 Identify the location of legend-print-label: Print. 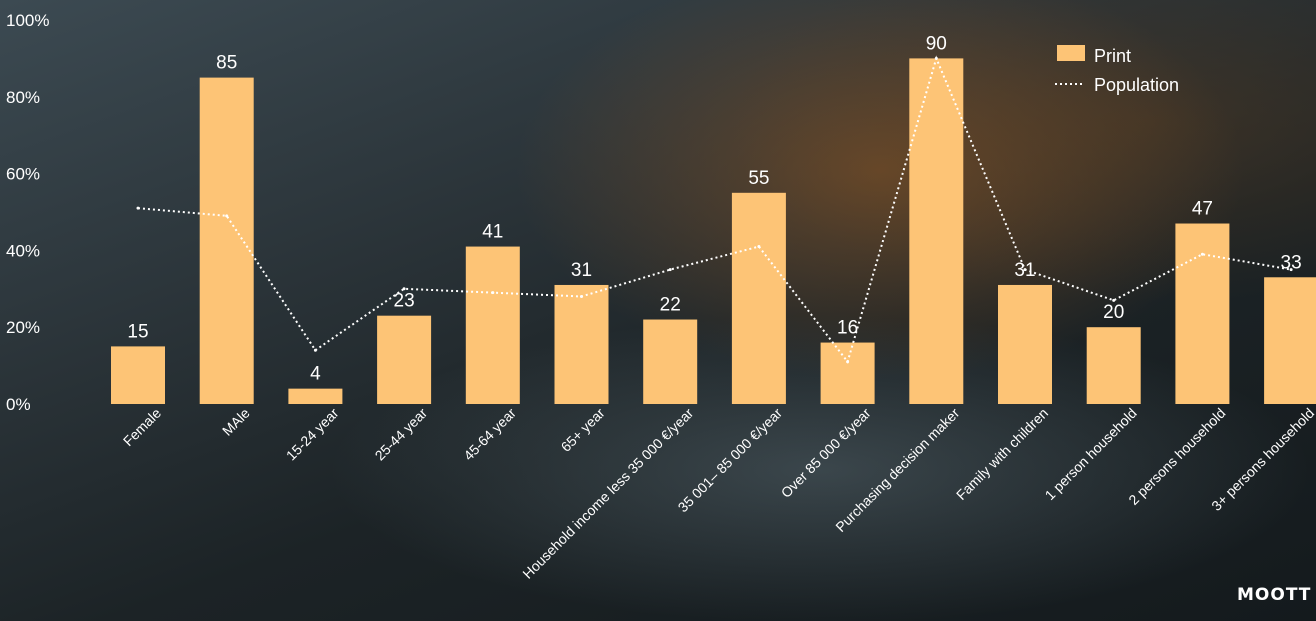
(1112, 56).